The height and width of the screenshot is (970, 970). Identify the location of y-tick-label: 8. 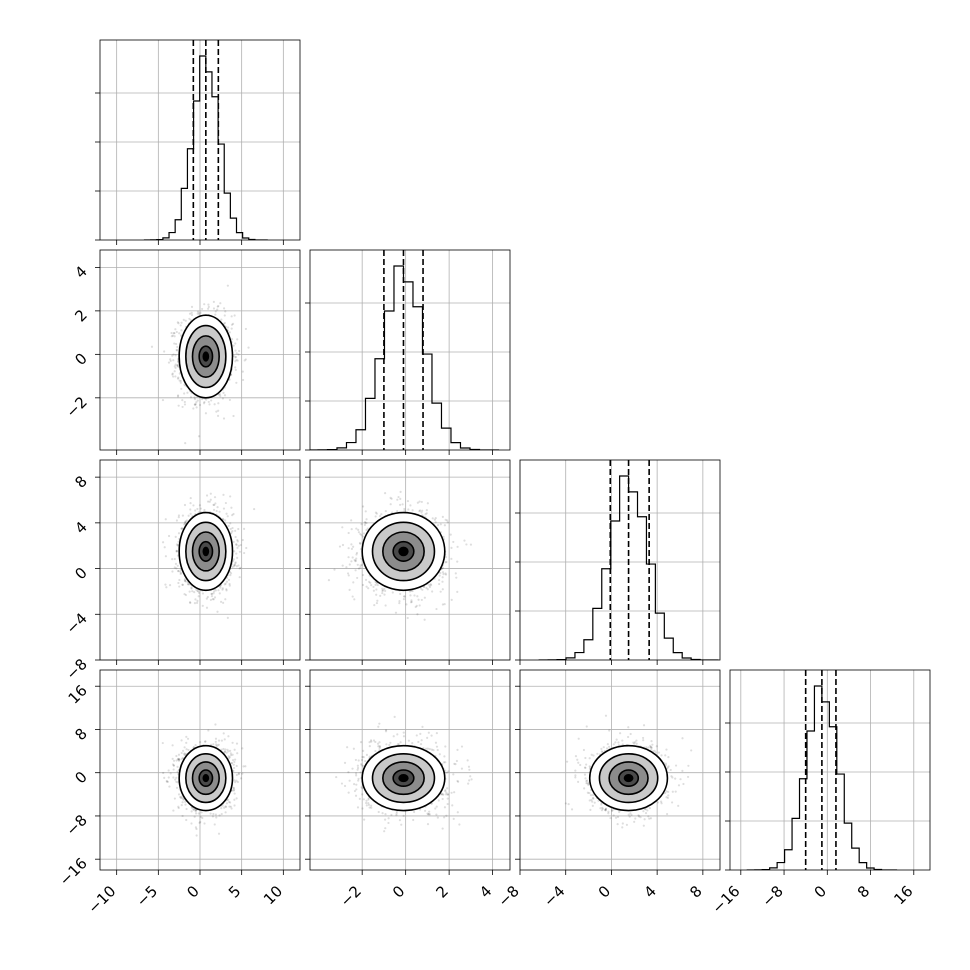
(80, 481).